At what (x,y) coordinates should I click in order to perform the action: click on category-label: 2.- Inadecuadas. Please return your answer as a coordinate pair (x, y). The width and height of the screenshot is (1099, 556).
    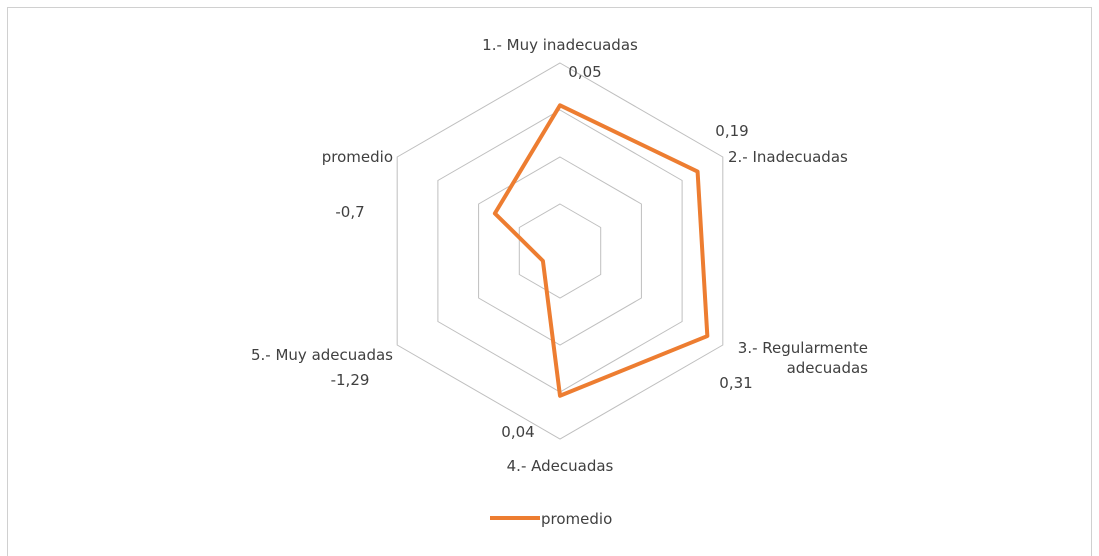
    Looking at the image, I should click on (788, 157).